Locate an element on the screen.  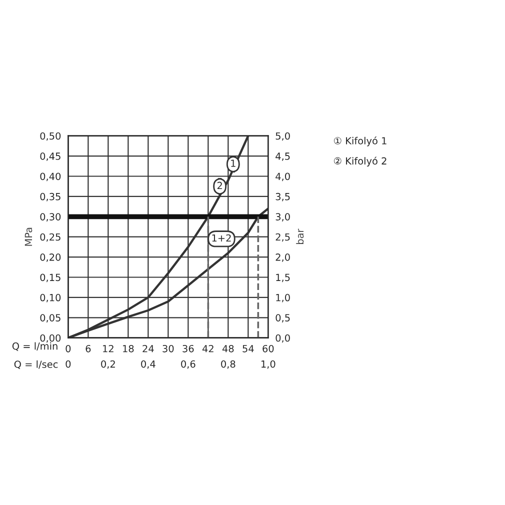
text: ① Kifolyó 1 is located at coordinates (360, 141).